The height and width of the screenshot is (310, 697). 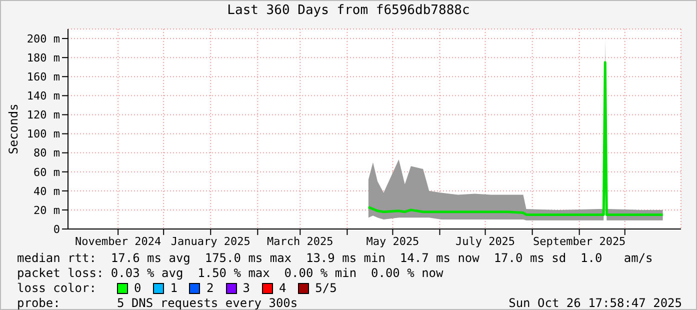 What do you see at coordinates (57, 288) in the screenshot?
I see `text: loss color:` at bounding box center [57, 288].